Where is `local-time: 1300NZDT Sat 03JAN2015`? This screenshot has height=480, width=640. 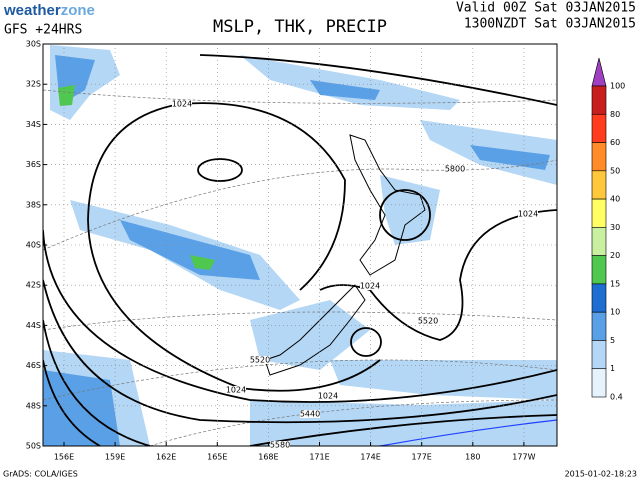 local-time: 1300NZDT Sat 03JAN2015 is located at coordinates (550, 24).